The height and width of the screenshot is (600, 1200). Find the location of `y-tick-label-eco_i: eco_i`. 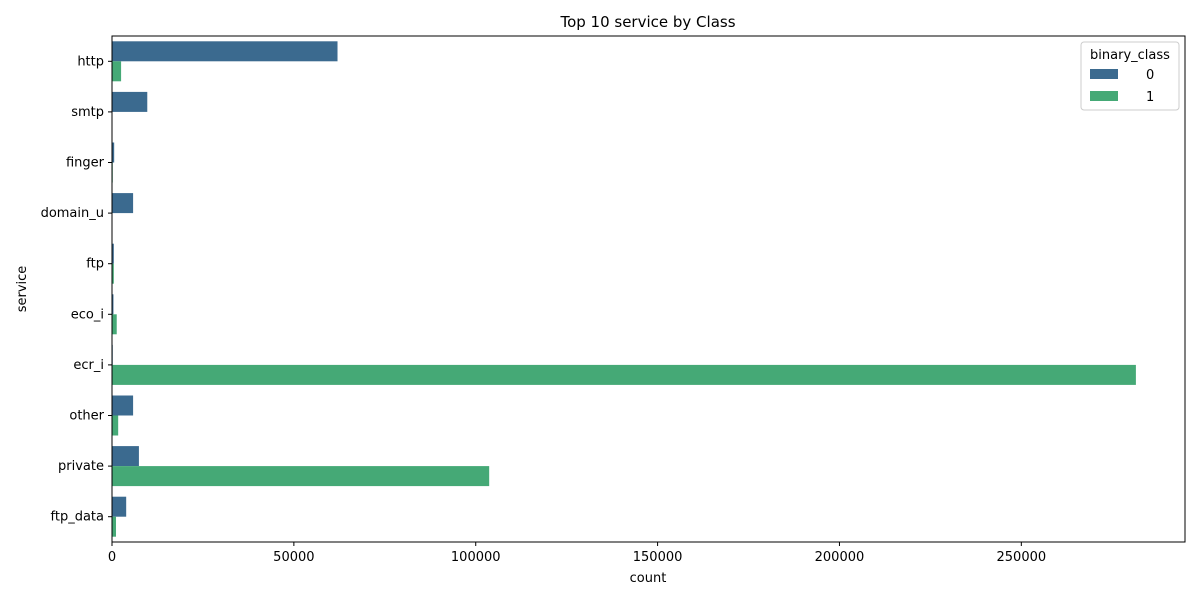

y-tick-label-eco_i: eco_i is located at coordinates (87, 314).